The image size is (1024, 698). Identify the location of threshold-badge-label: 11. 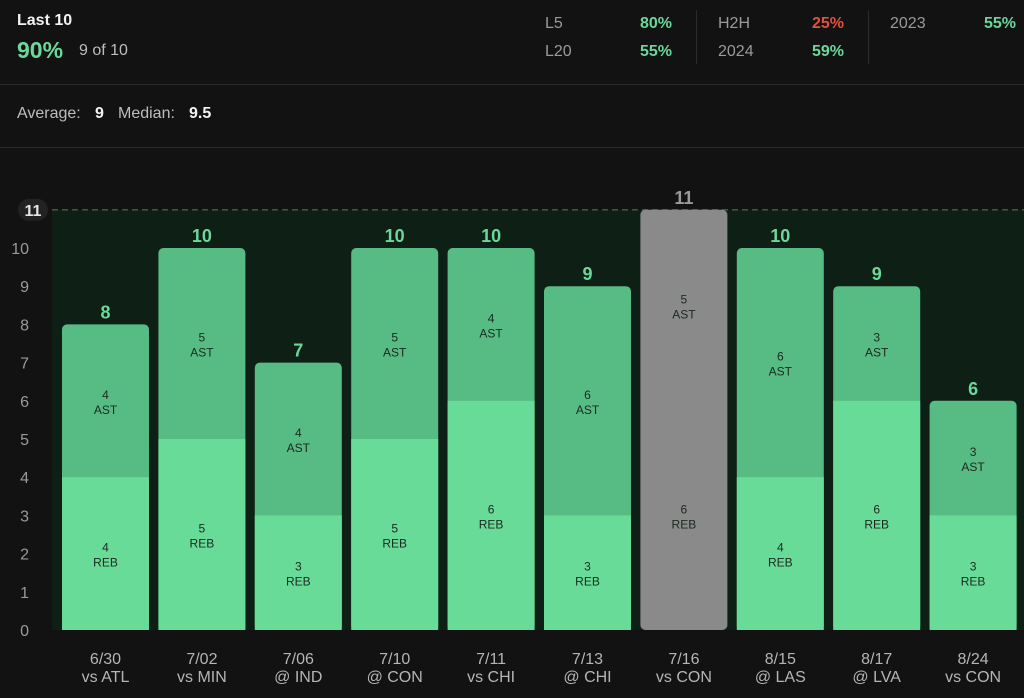
(33, 211).